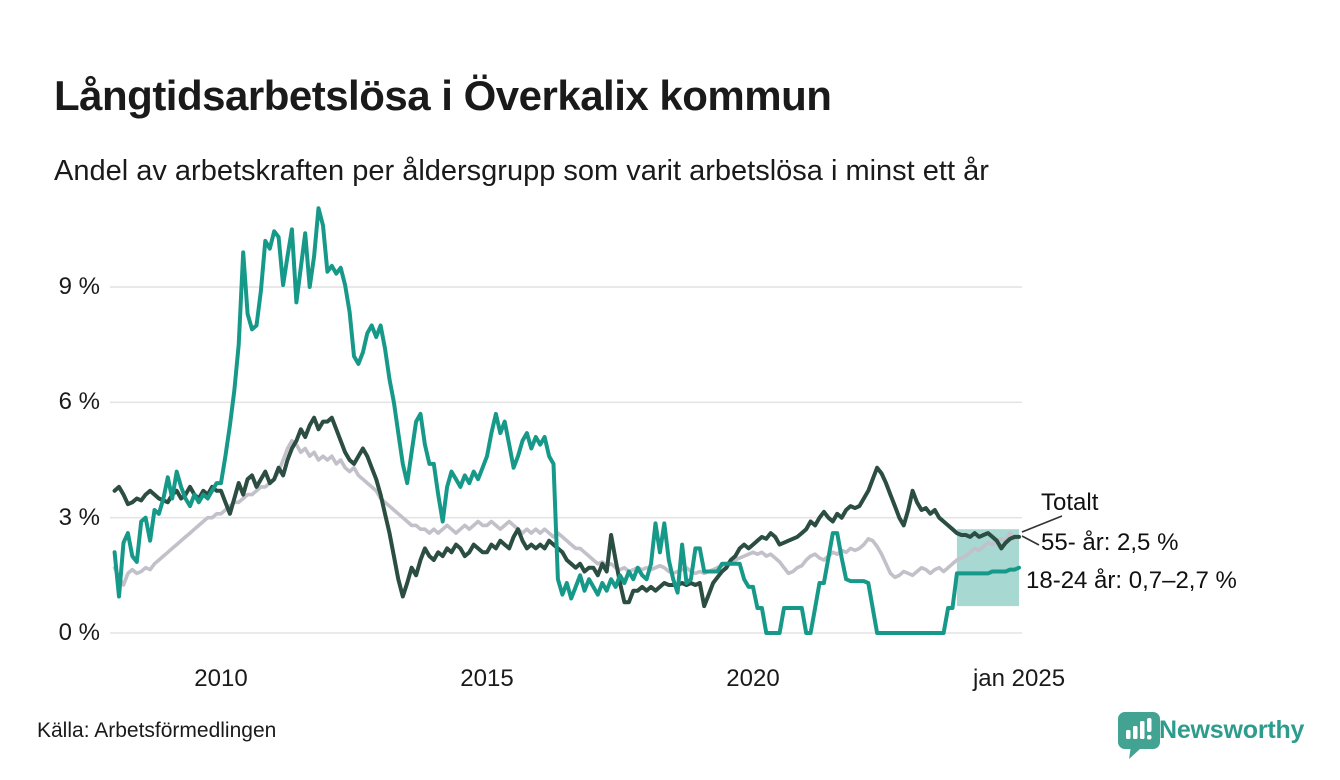 This screenshot has height=780, width=1340. What do you see at coordinates (157, 730) in the screenshot?
I see `source-text: Källa: Arbetsförmedlingen` at bounding box center [157, 730].